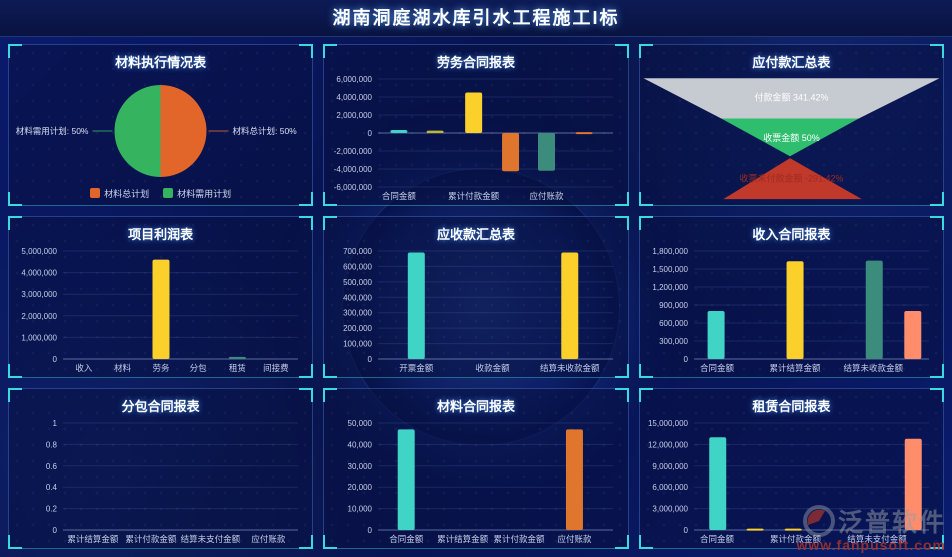 This screenshot has height=557, width=952. Describe the element at coordinates (670, 487) in the screenshot. I see `y-tick-label: 6,000,000` at that location.